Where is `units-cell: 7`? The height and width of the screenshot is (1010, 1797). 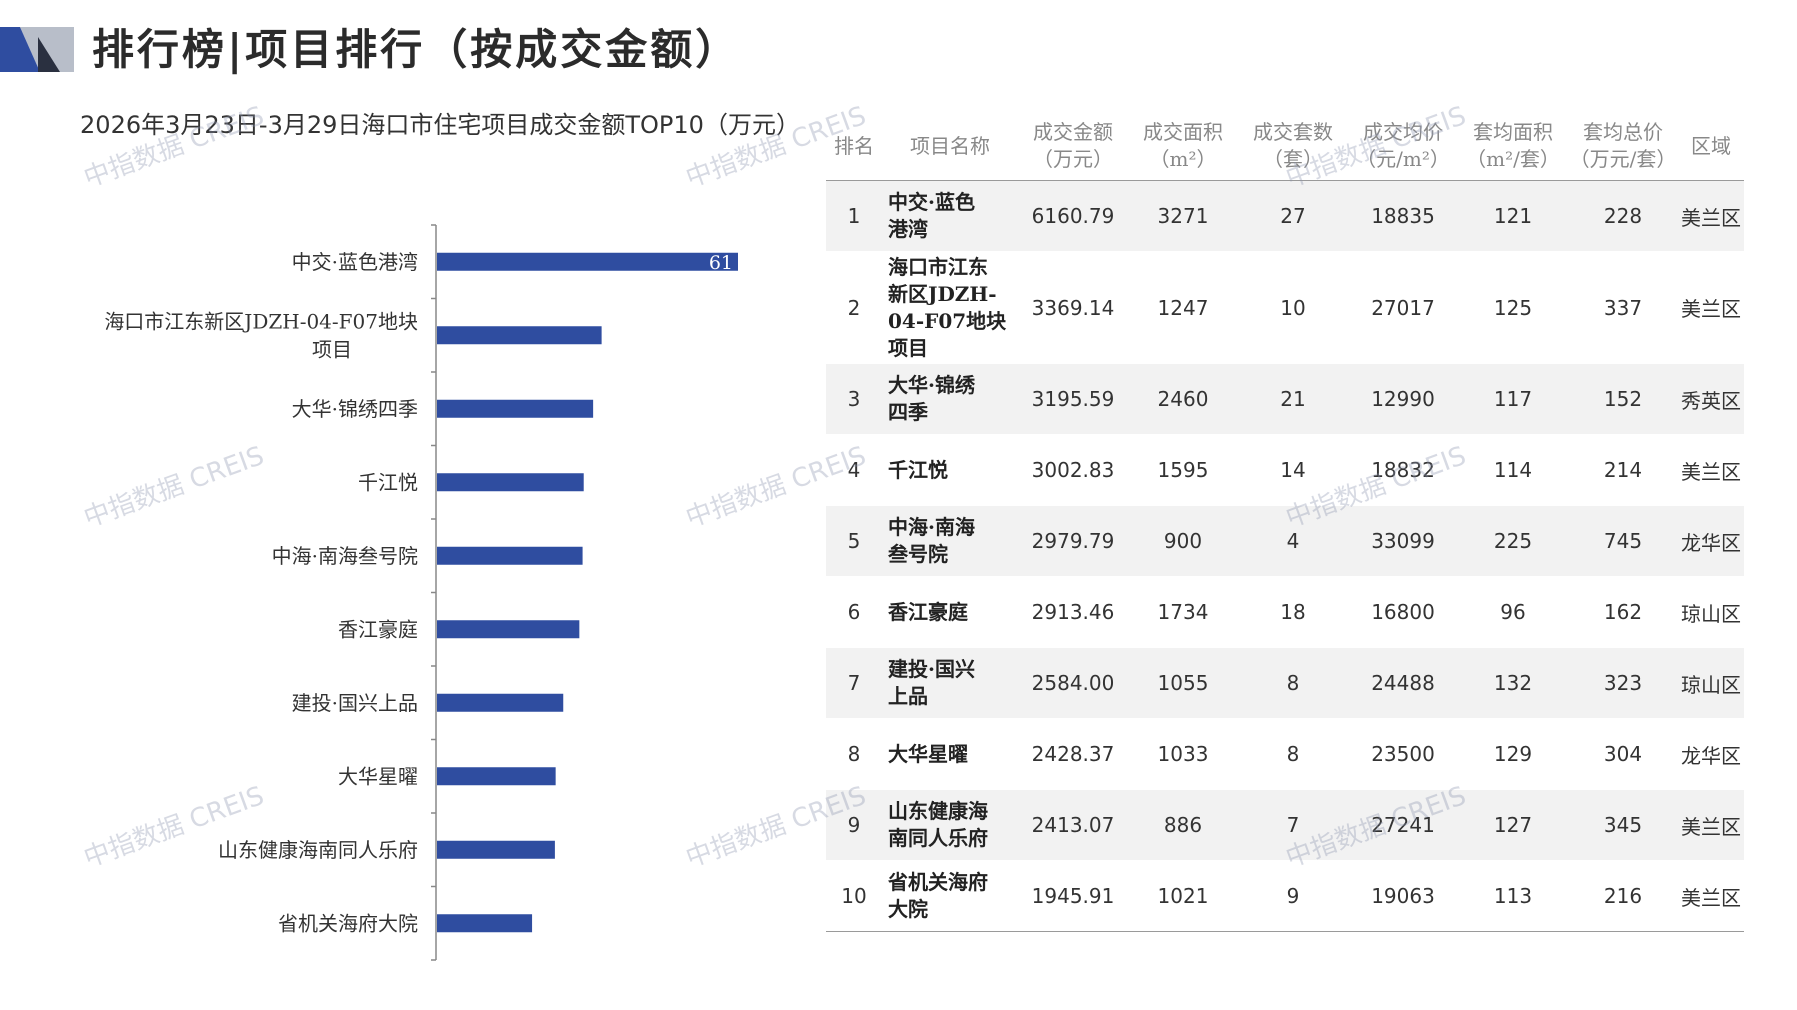
units-cell: 7 is located at coordinates (1293, 825).